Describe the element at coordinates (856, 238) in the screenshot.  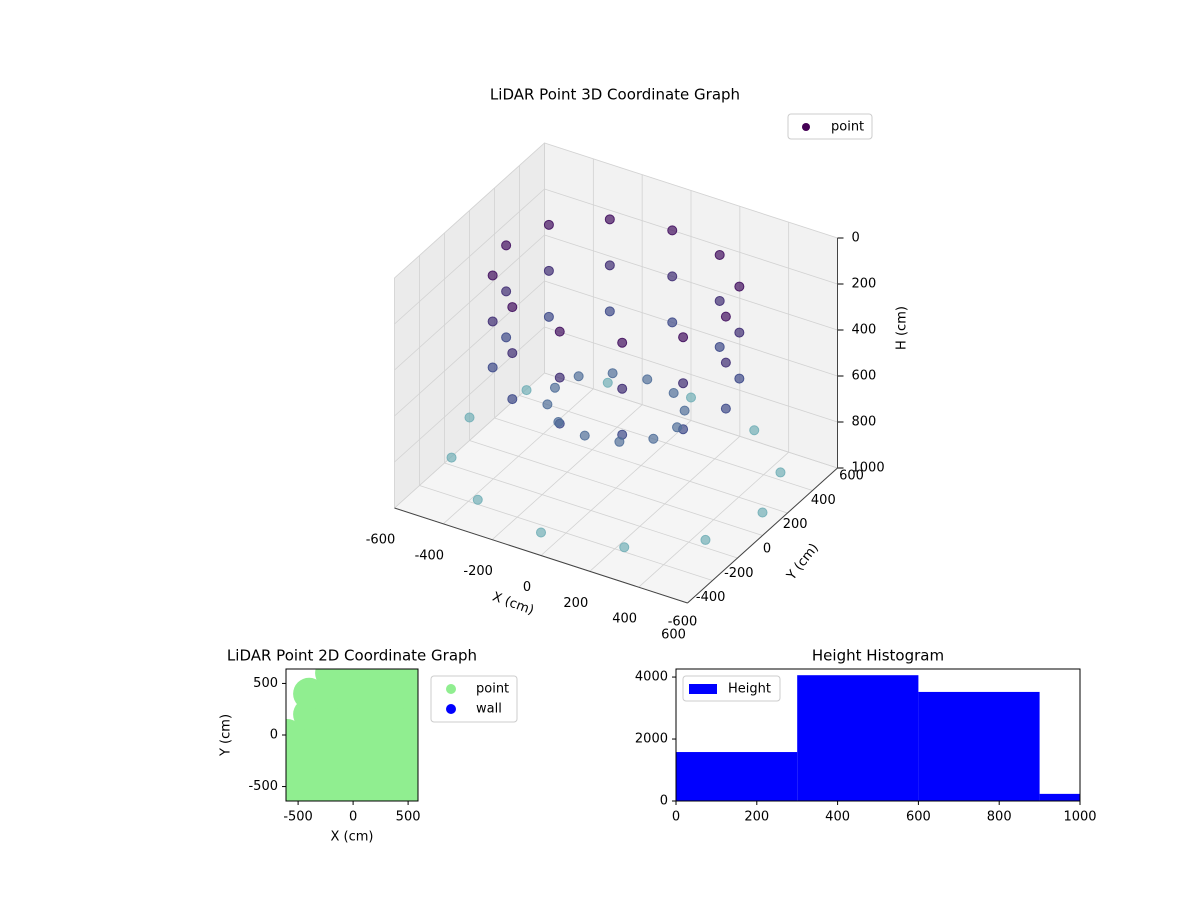
I see `z-tick-label: 0` at that location.